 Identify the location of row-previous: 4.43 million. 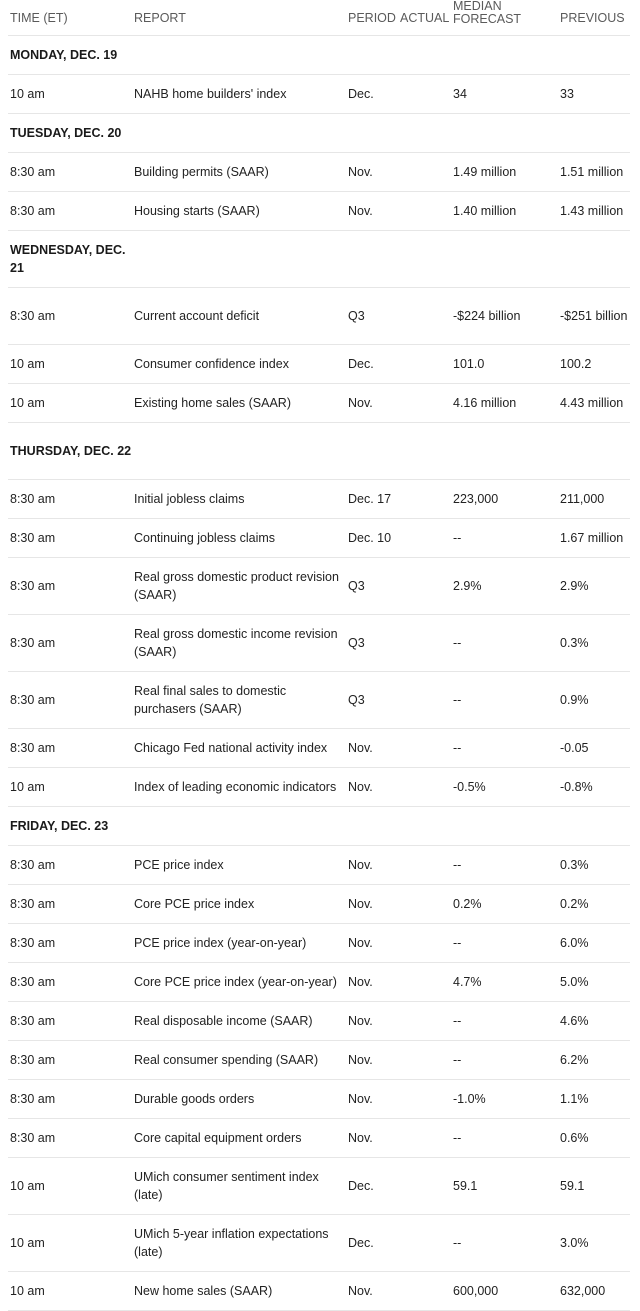
(592, 403).